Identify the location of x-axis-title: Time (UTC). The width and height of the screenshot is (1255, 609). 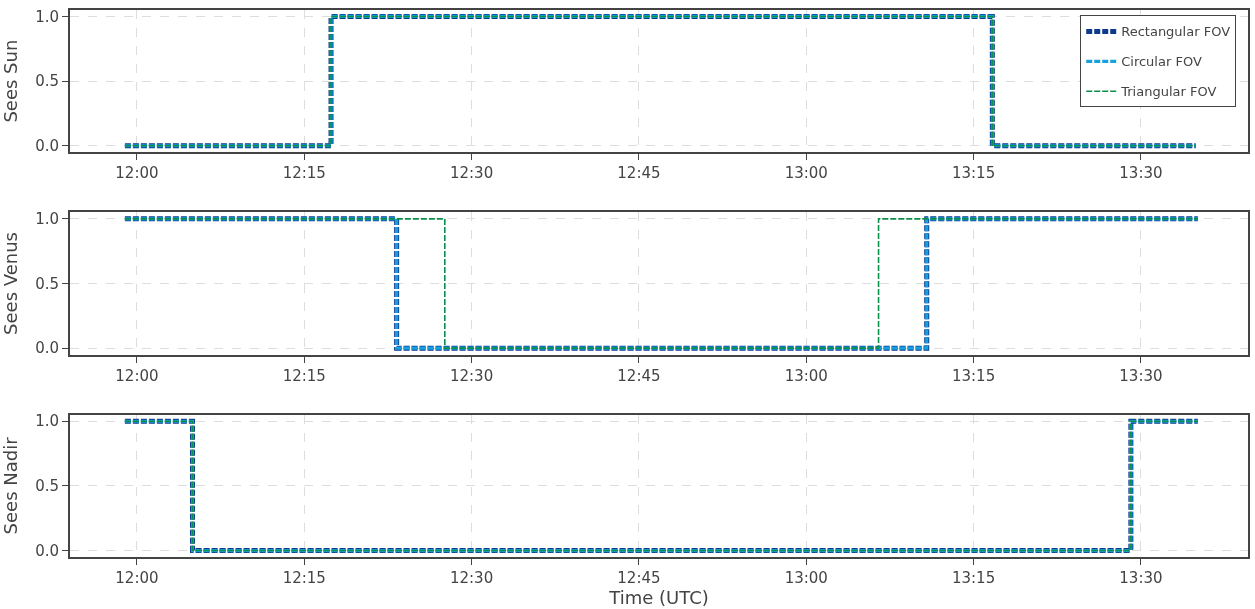
(658, 597).